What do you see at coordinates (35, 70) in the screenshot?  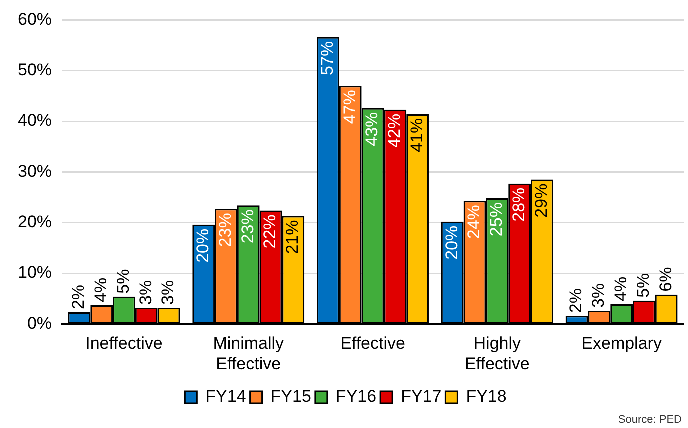 I see `y-tick-label: 50%` at bounding box center [35, 70].